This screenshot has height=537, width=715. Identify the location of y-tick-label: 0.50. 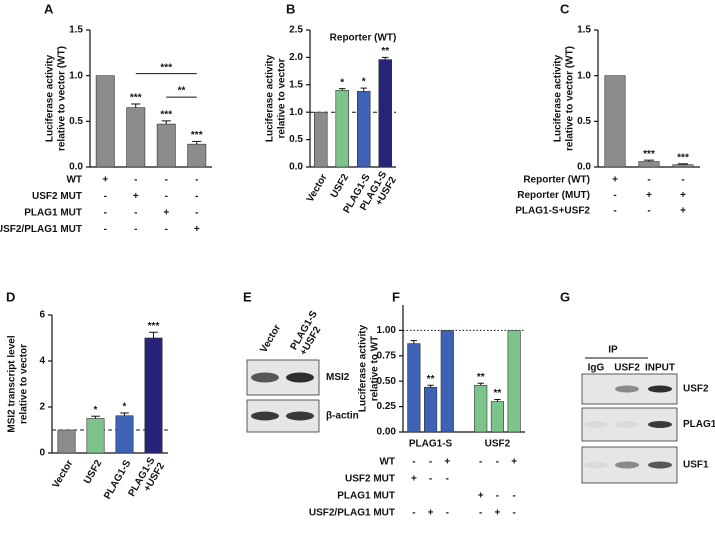
(387, 381).